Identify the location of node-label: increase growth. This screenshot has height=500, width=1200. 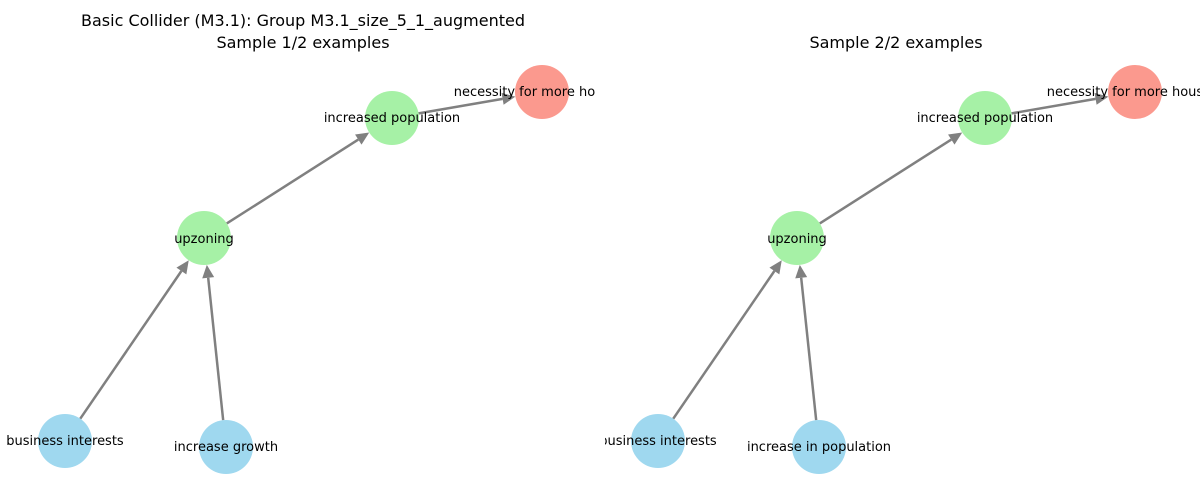
(226, 447).